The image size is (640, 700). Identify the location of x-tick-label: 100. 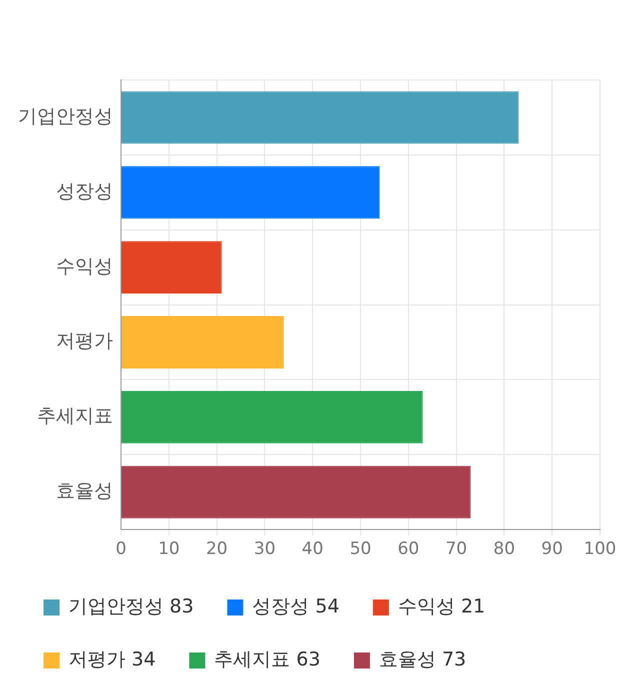
(600, 549).